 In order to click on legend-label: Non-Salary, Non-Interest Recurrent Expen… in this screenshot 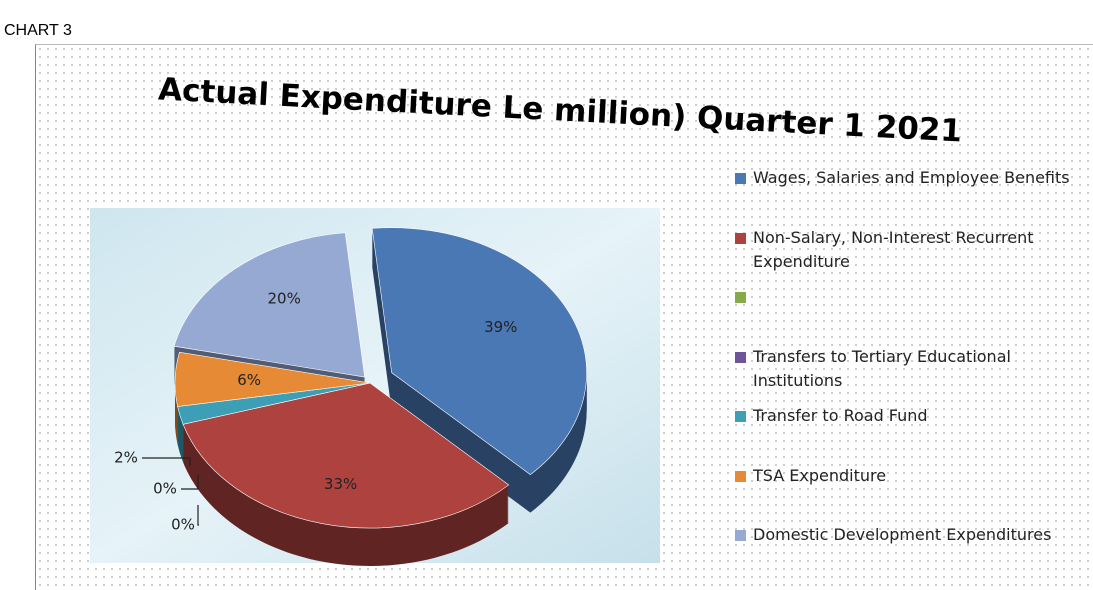, I will do `click(893, 249)`.